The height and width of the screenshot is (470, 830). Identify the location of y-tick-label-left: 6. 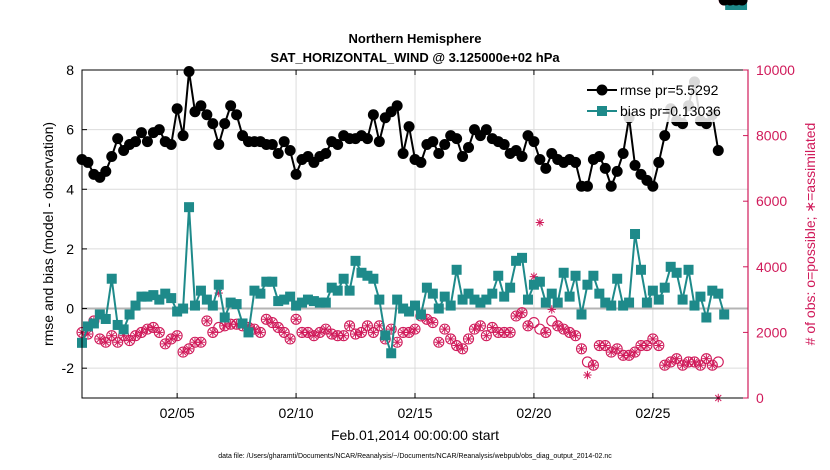
(70, 130).